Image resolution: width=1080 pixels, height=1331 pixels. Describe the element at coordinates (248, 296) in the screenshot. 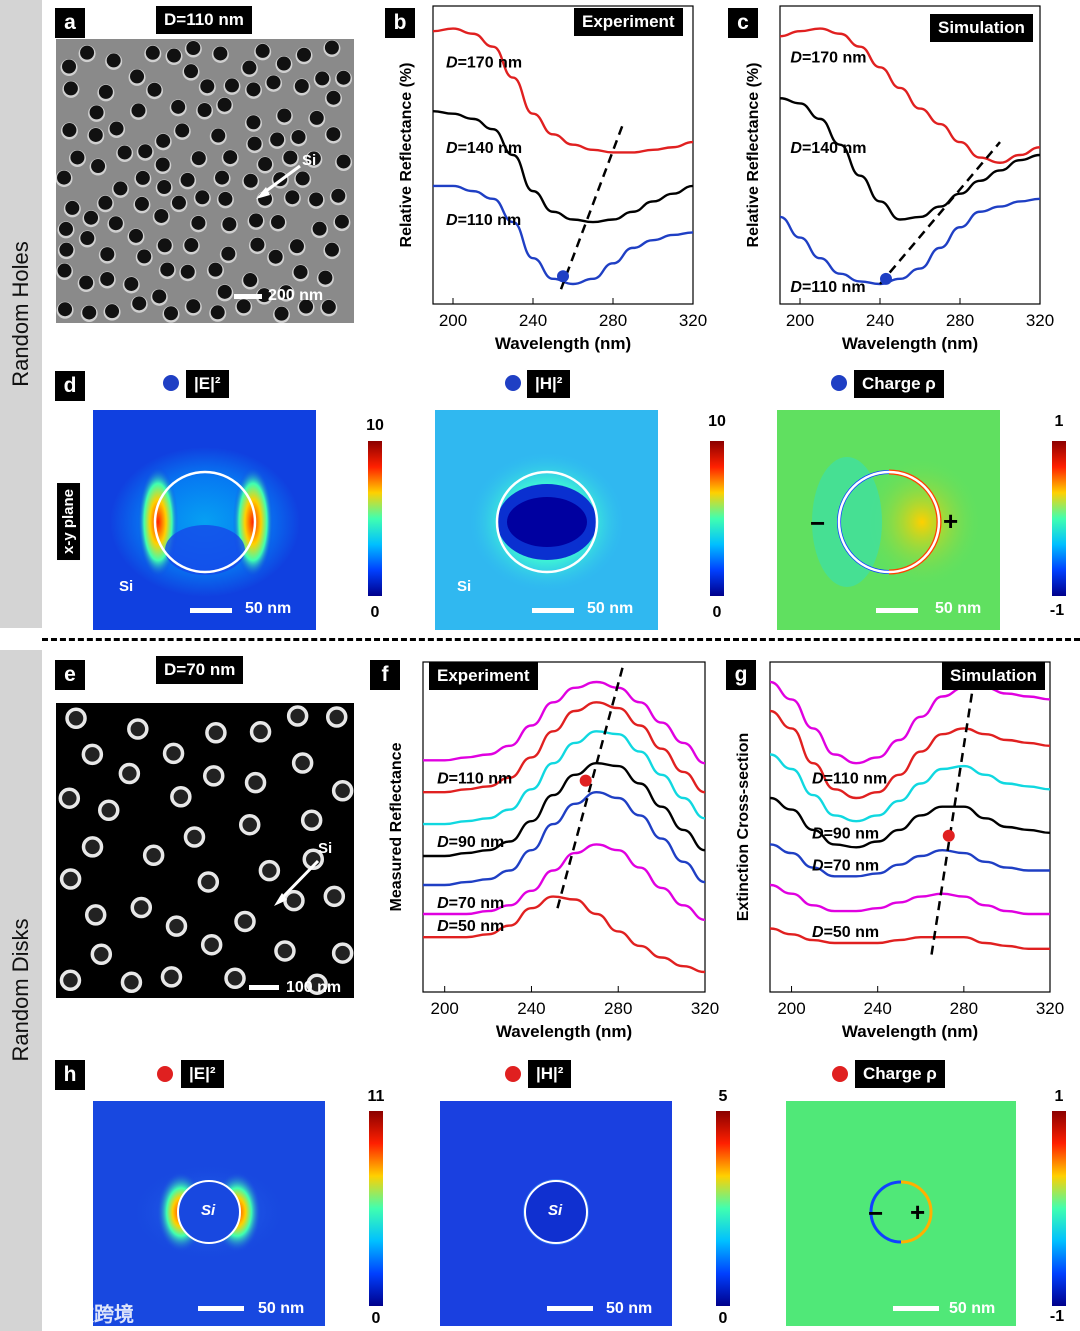

I see `scale-bar-a` at that location.